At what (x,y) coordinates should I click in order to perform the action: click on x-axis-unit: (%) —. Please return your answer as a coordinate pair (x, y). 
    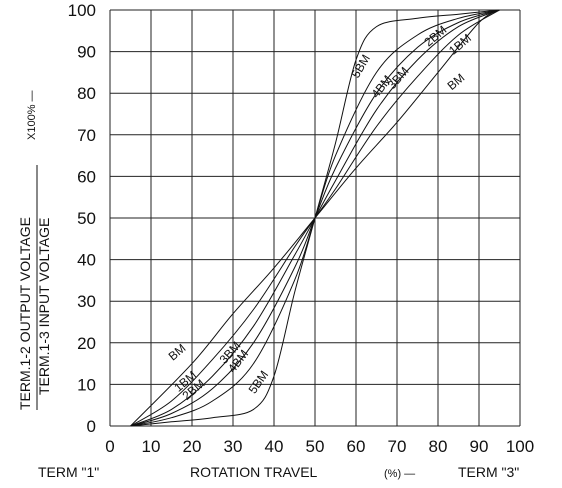
    Looking at the image, I should click on (399, 474).